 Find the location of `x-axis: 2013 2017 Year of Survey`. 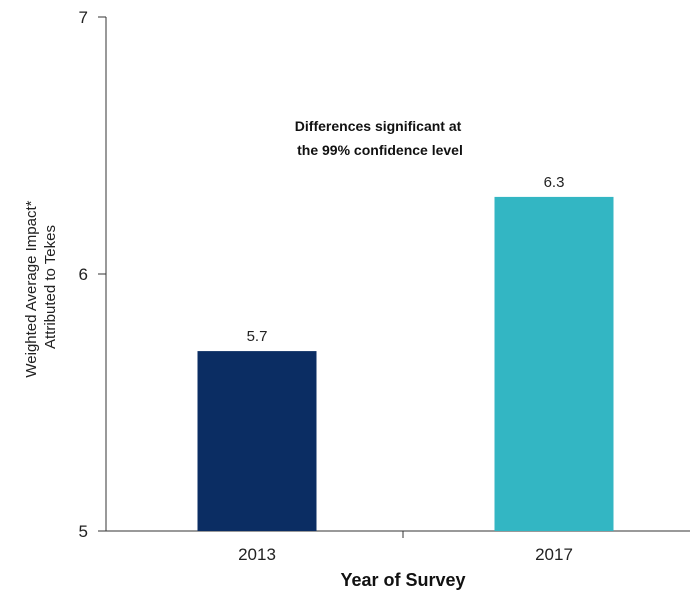

x-axis: 2013 2017 Year of Survey is located at coordinates (398, 560).